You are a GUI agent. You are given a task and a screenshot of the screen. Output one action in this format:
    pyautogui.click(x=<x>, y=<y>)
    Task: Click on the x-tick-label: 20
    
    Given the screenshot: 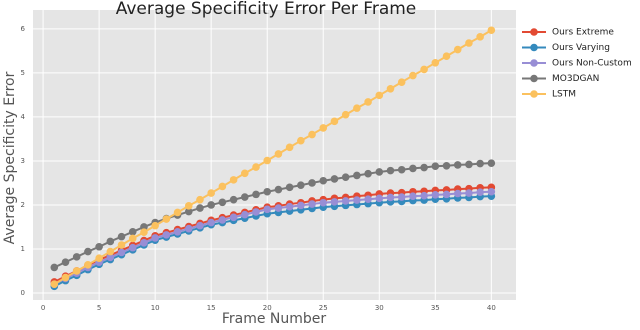 What is the action you would take?
    pyautogui.click(x=267, y=308)
    